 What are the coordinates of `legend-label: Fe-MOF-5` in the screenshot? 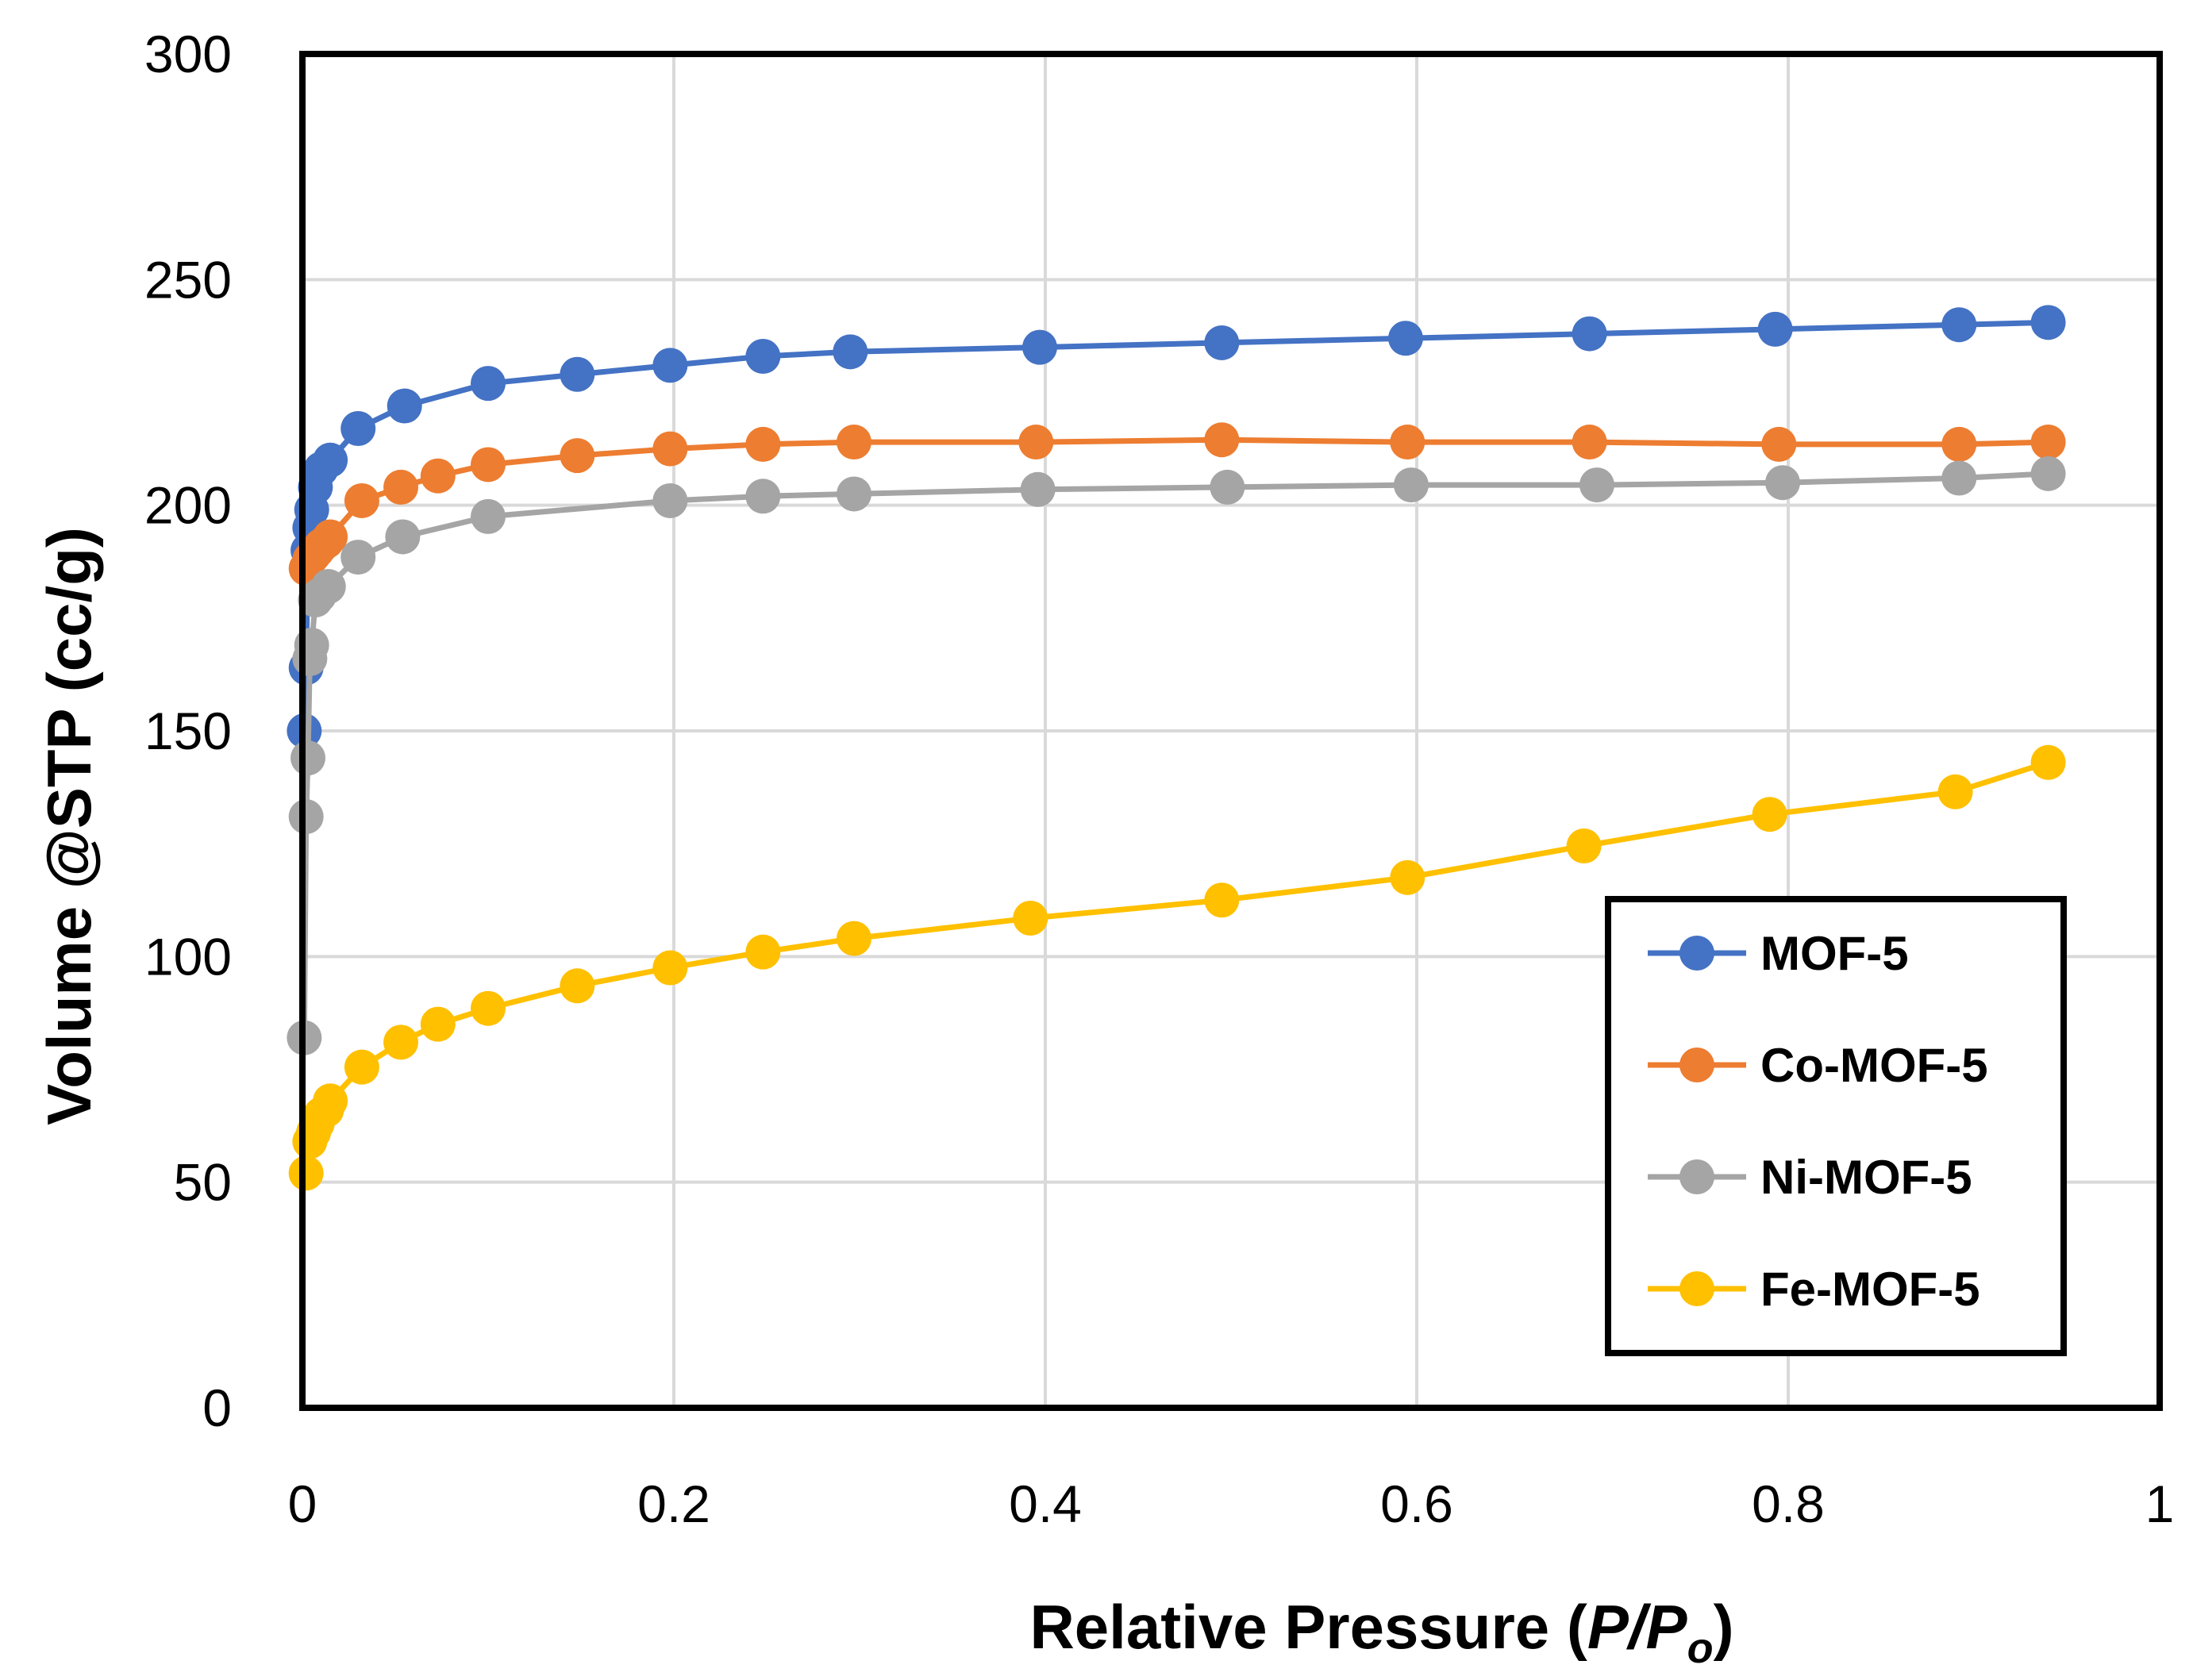 It's located at (1870, 1289).